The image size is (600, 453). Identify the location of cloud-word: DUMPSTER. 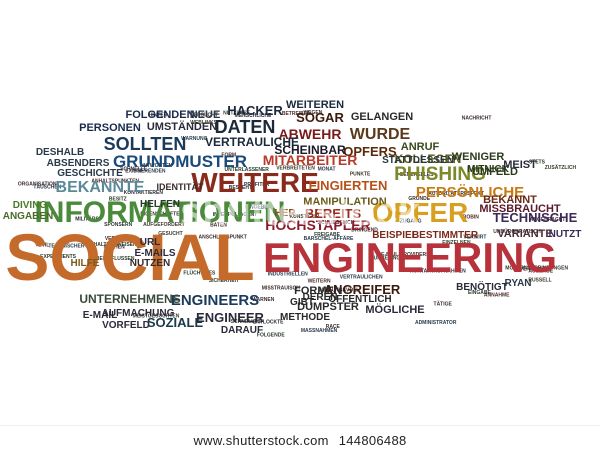
(328, 307).